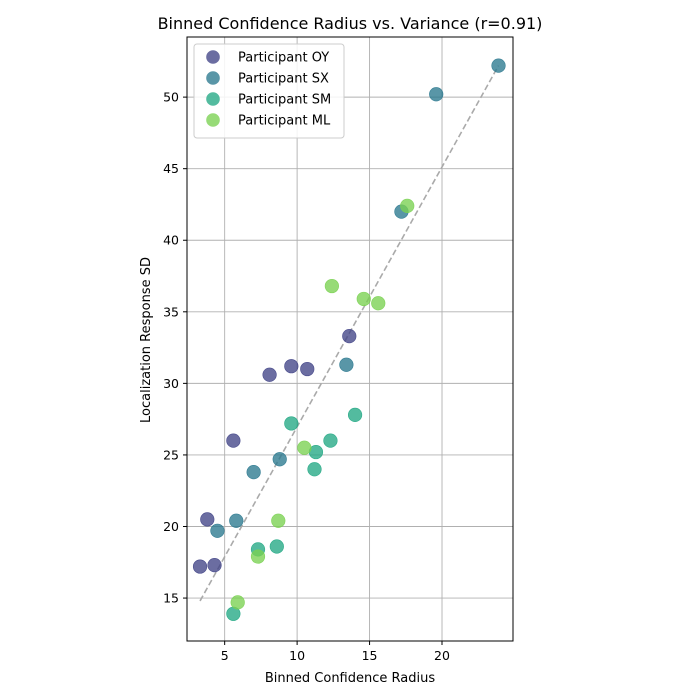 The height and width of the screenshot is (700, 700). What do you see at coordinates (171, 598) in the screenshot?
I see `y-tick-label: 15` at bounding box center [171, 598].